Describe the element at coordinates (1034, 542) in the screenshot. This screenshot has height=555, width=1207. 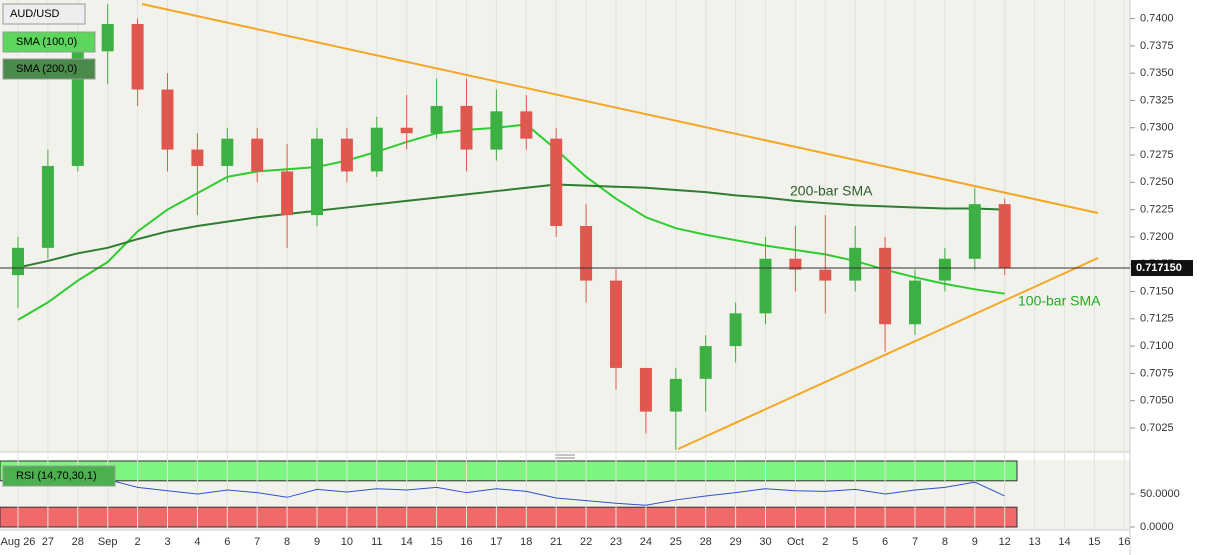
I see `x-tick-label: 13` at that location.